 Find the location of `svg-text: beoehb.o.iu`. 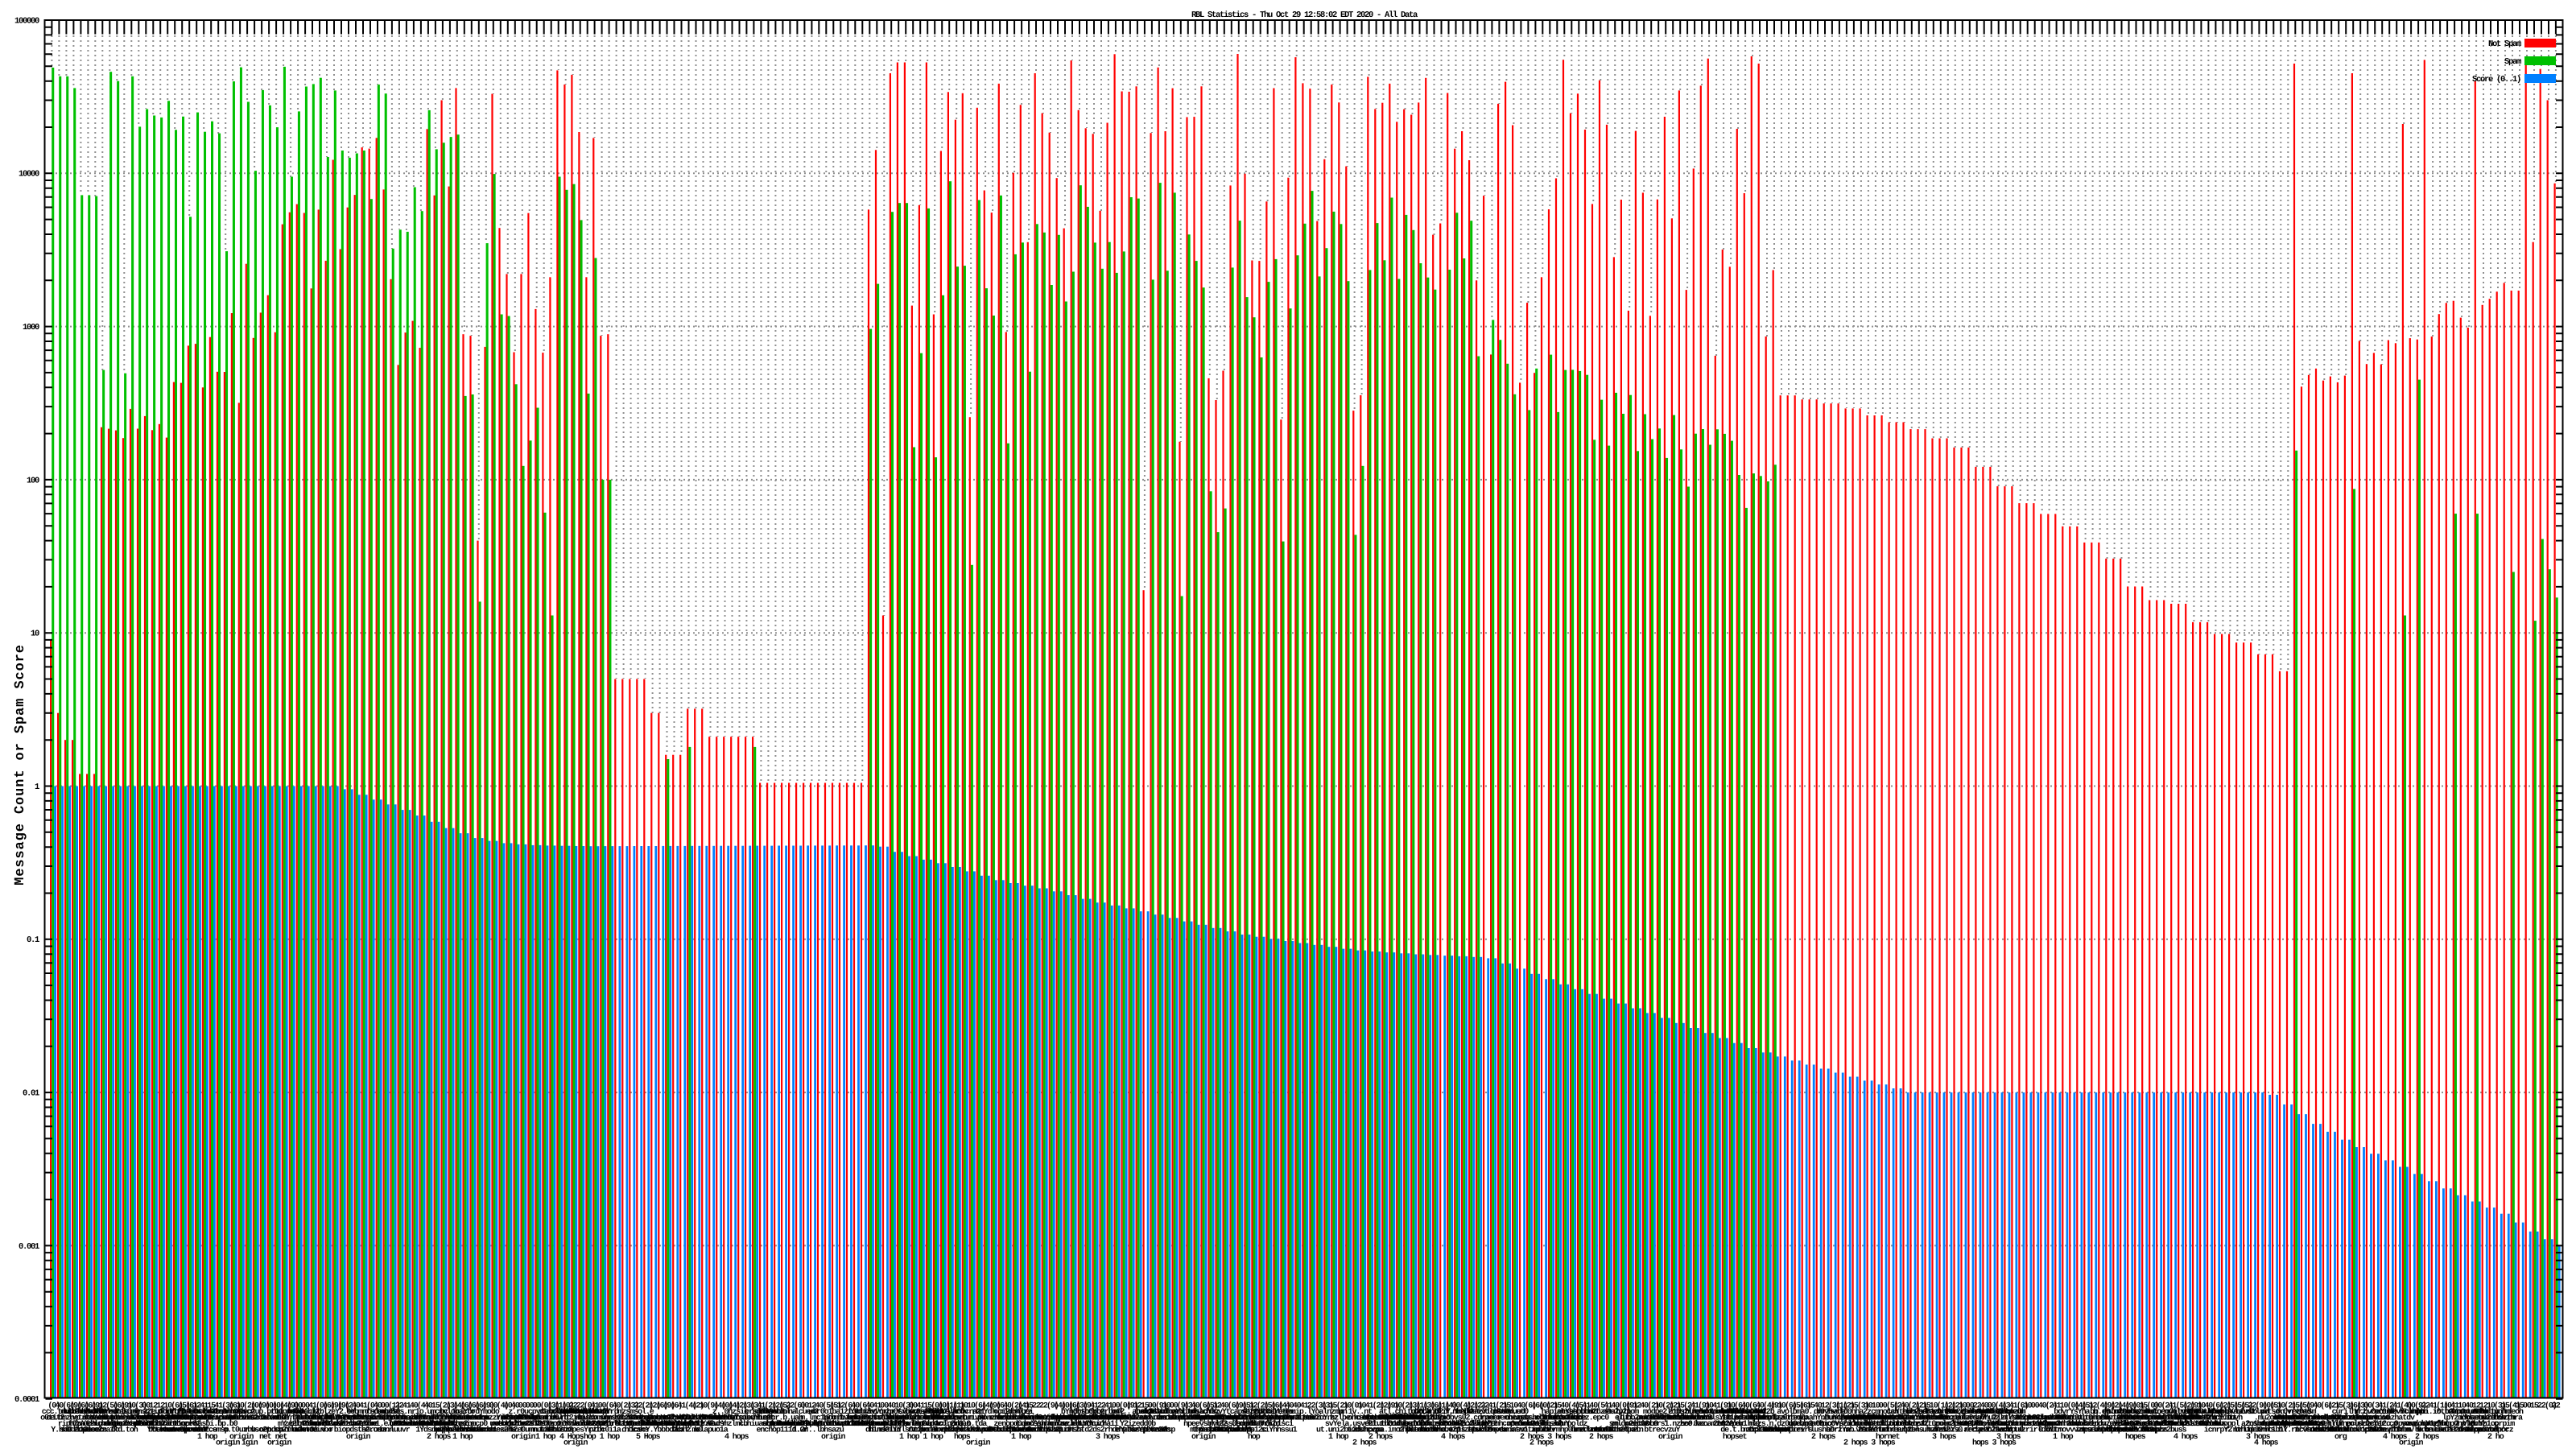

svg-text: beoehb.o.iu is located at coordinates (2368, 1418).